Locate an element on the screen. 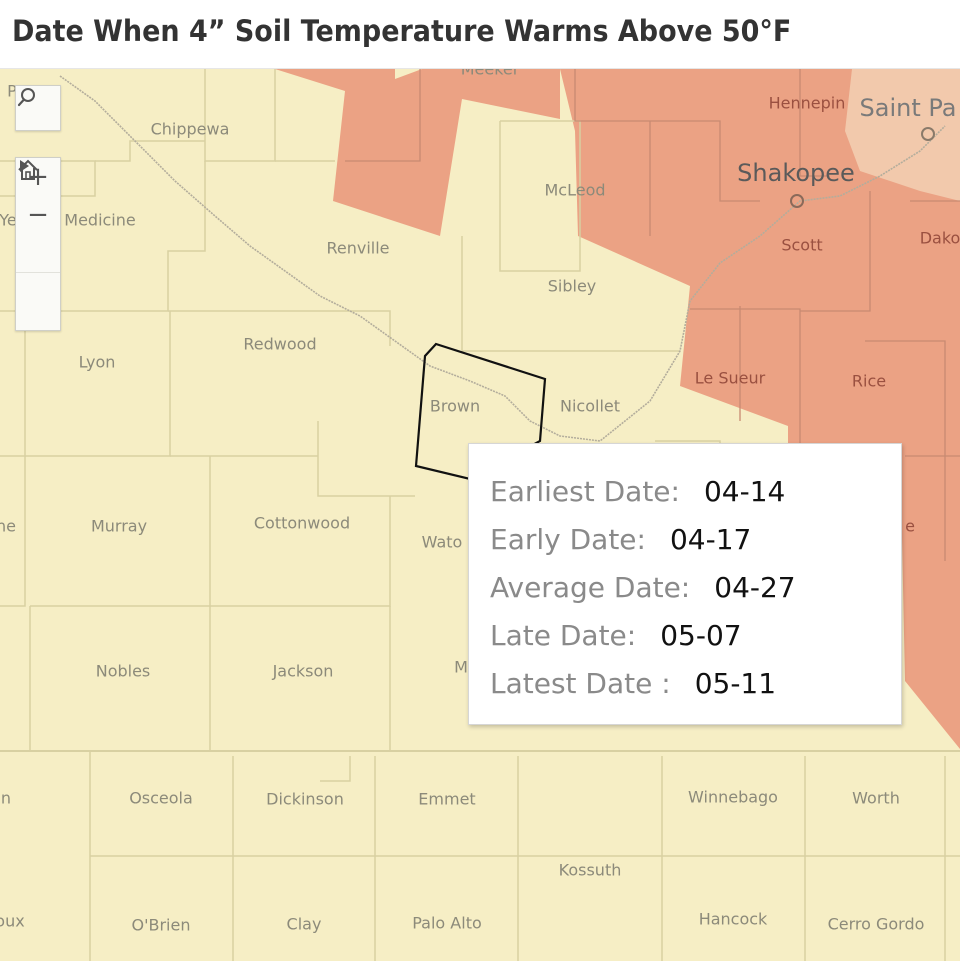 This screenshot has height=961, width=960. play-button is located at coordinates (38, 244).